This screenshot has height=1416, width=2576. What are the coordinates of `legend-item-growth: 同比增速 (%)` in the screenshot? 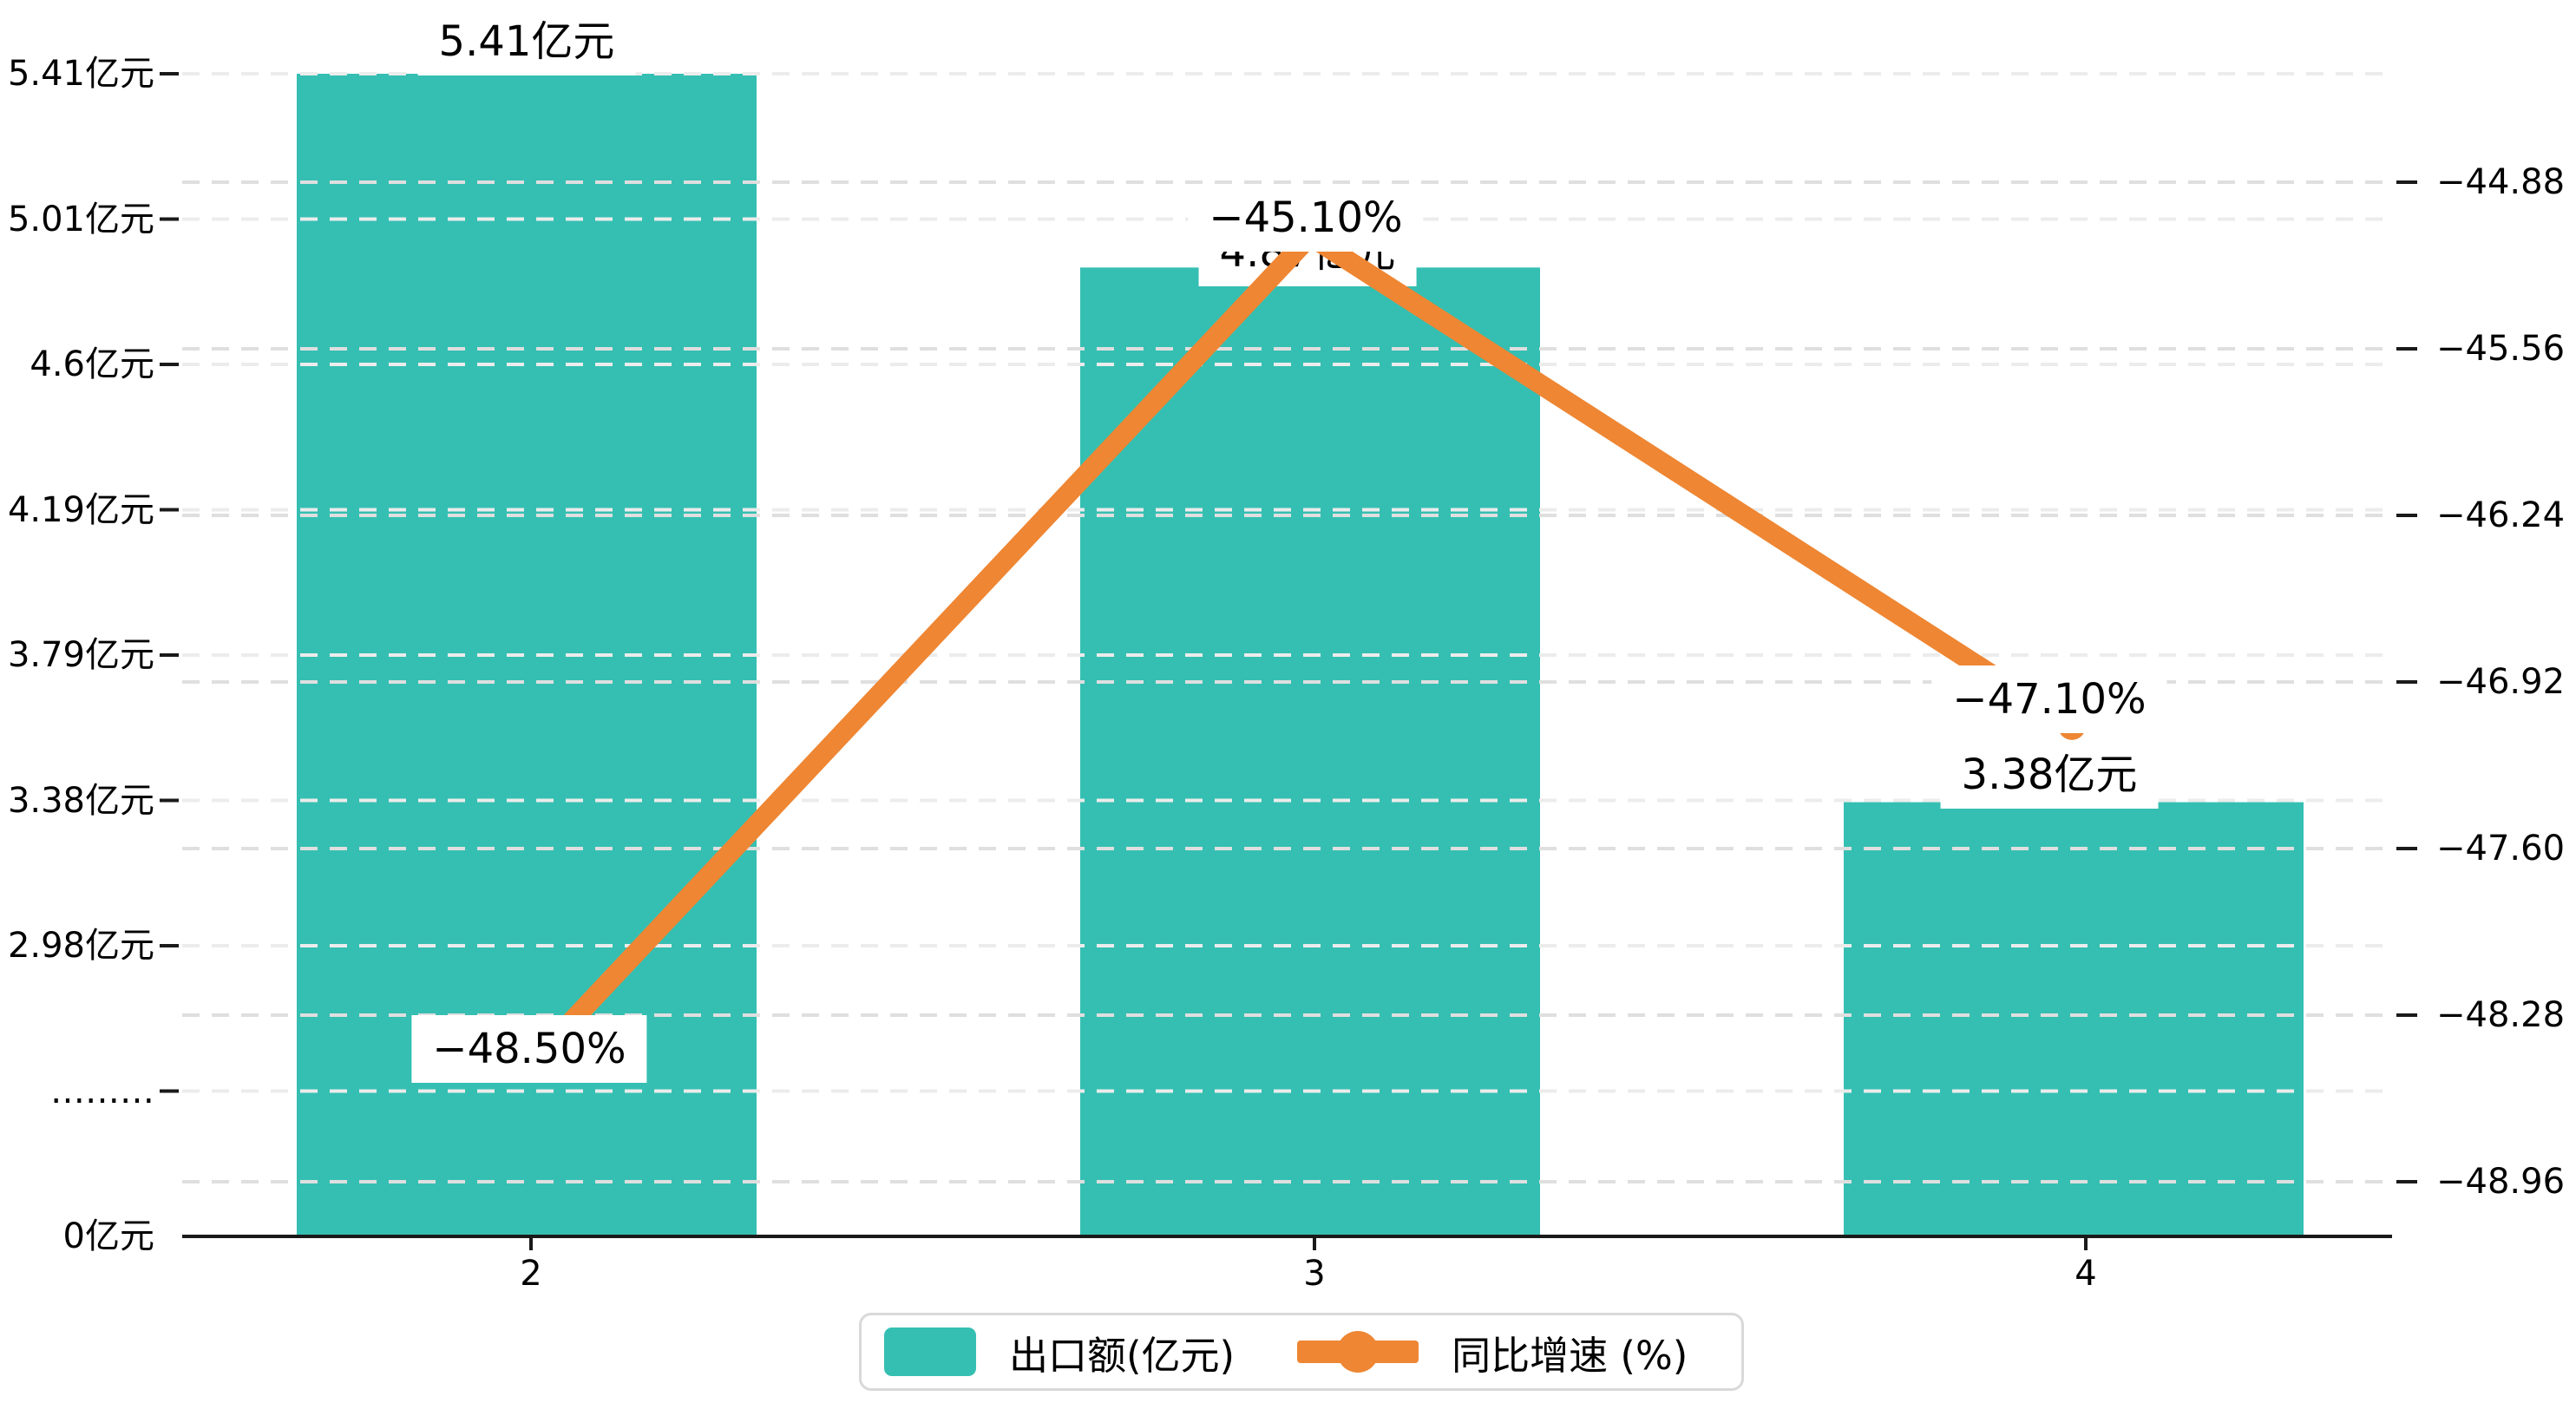 It's located at (1492, 1352).